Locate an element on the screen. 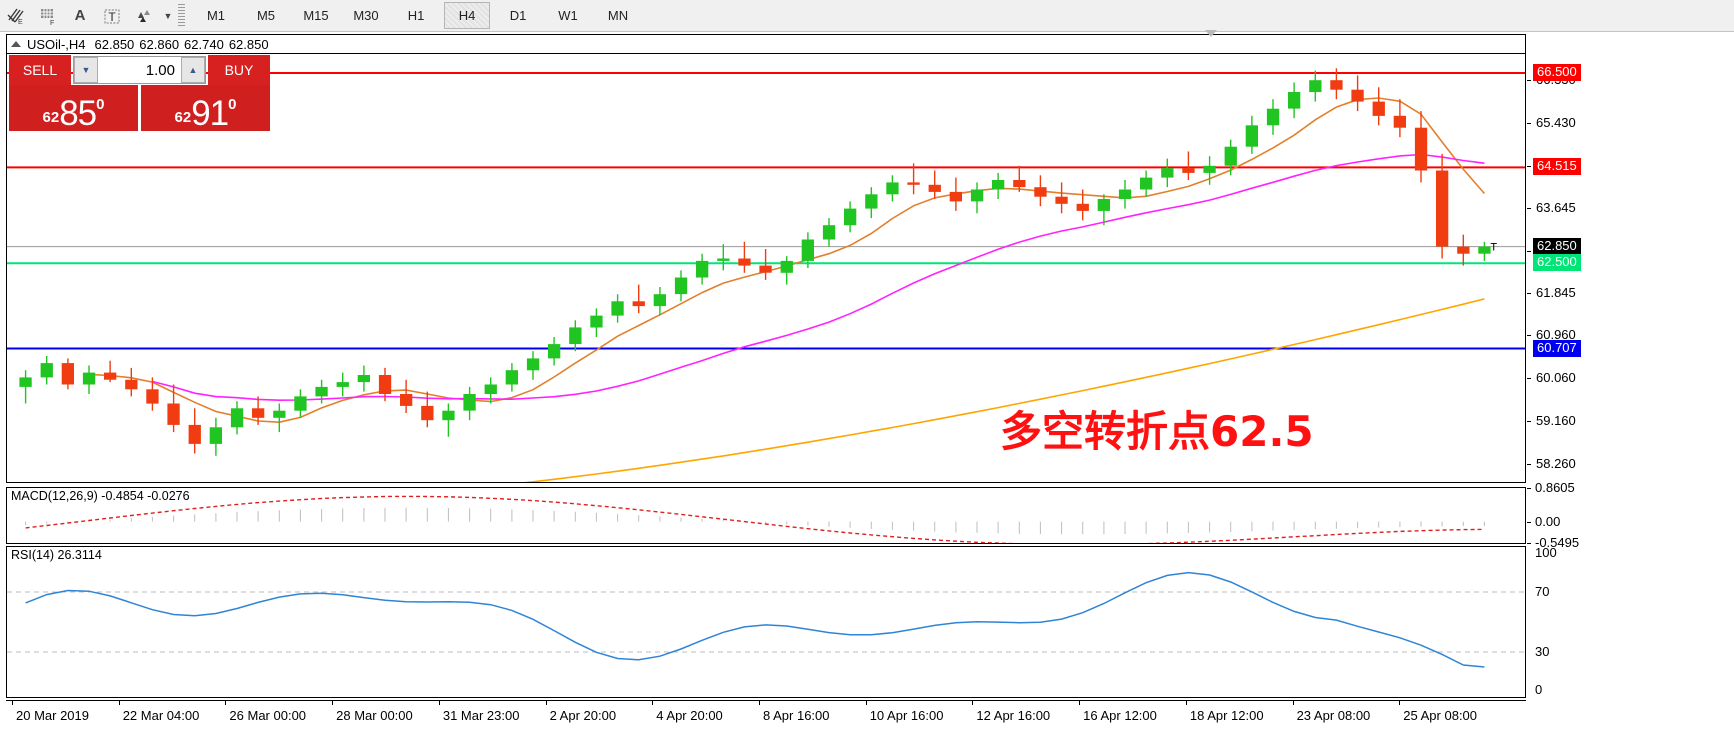 This screenshot has width=1734, height=756. price-tag-support: 62.500 is located at coordinates (1557, 263).